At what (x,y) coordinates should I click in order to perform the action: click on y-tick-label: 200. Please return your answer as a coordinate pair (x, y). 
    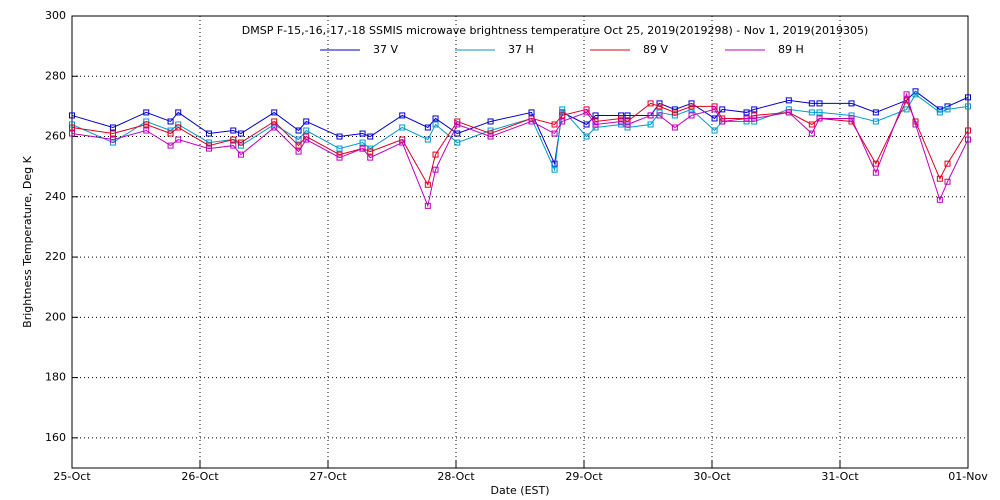
    Looking at the image, I should click on (55, 316).